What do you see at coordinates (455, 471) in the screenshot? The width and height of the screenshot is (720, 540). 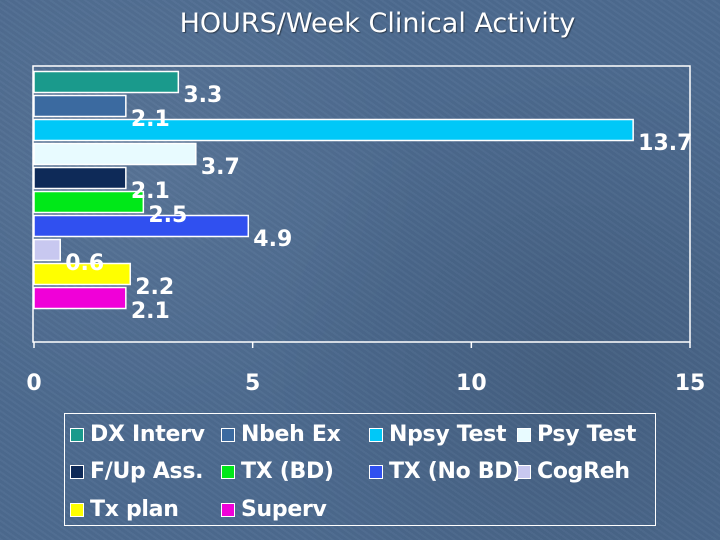 I see `legend-label-6: TX (No BD)` at bounding box center [455, 471].